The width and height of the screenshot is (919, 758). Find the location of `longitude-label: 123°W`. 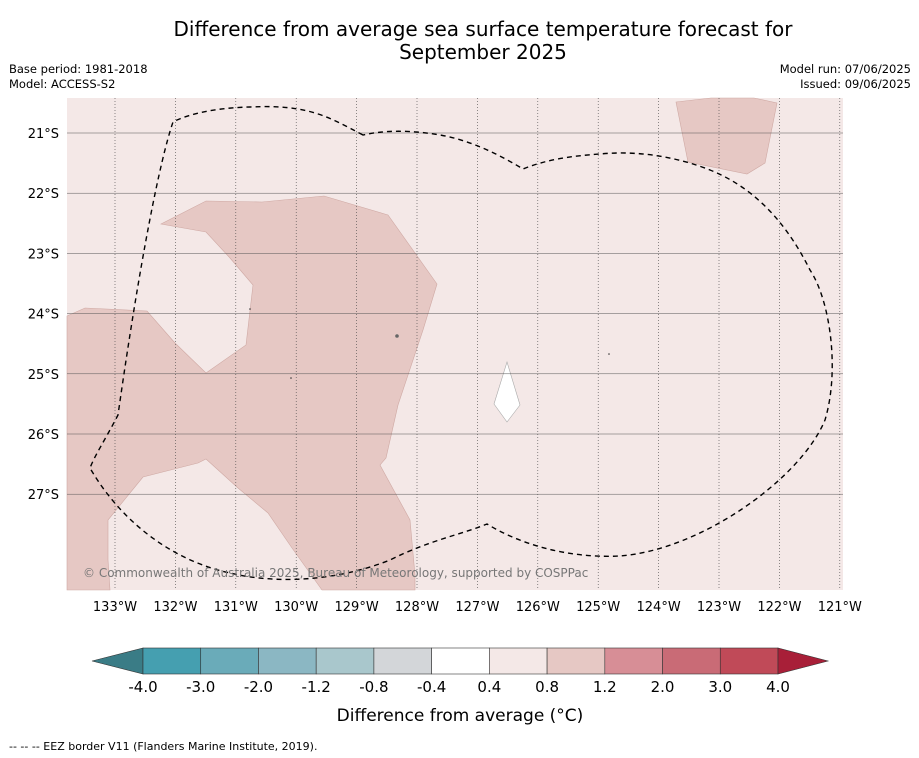

longitude-label: 123°W is located at coordinates (719, 607).